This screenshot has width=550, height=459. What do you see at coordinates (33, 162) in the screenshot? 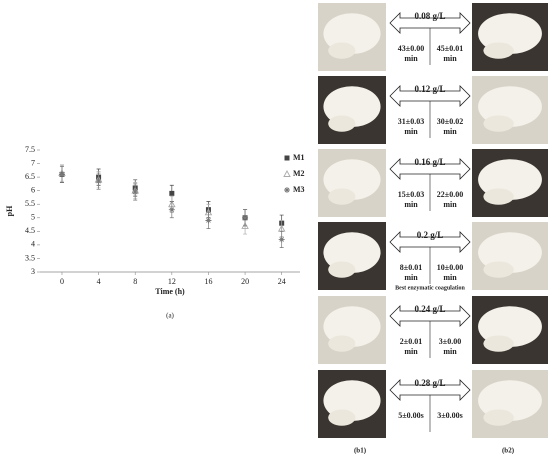
I see `y-tick-label: 7` at bounding box center [33, 162].